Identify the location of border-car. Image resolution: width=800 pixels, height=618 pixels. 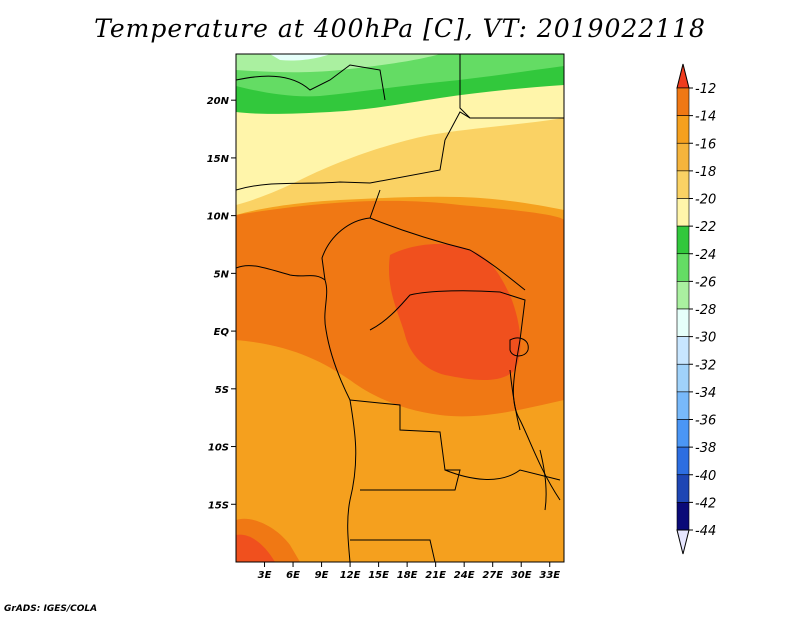
(447, 254).